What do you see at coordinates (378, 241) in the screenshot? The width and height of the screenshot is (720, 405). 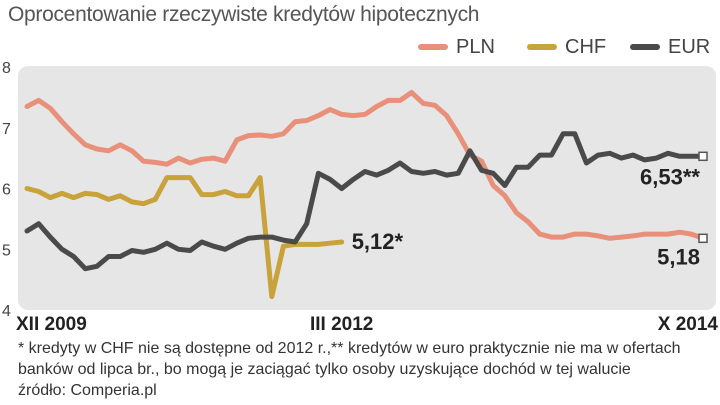 I see `end-label-chf: 5,12*` at bounding box center [378, 241].